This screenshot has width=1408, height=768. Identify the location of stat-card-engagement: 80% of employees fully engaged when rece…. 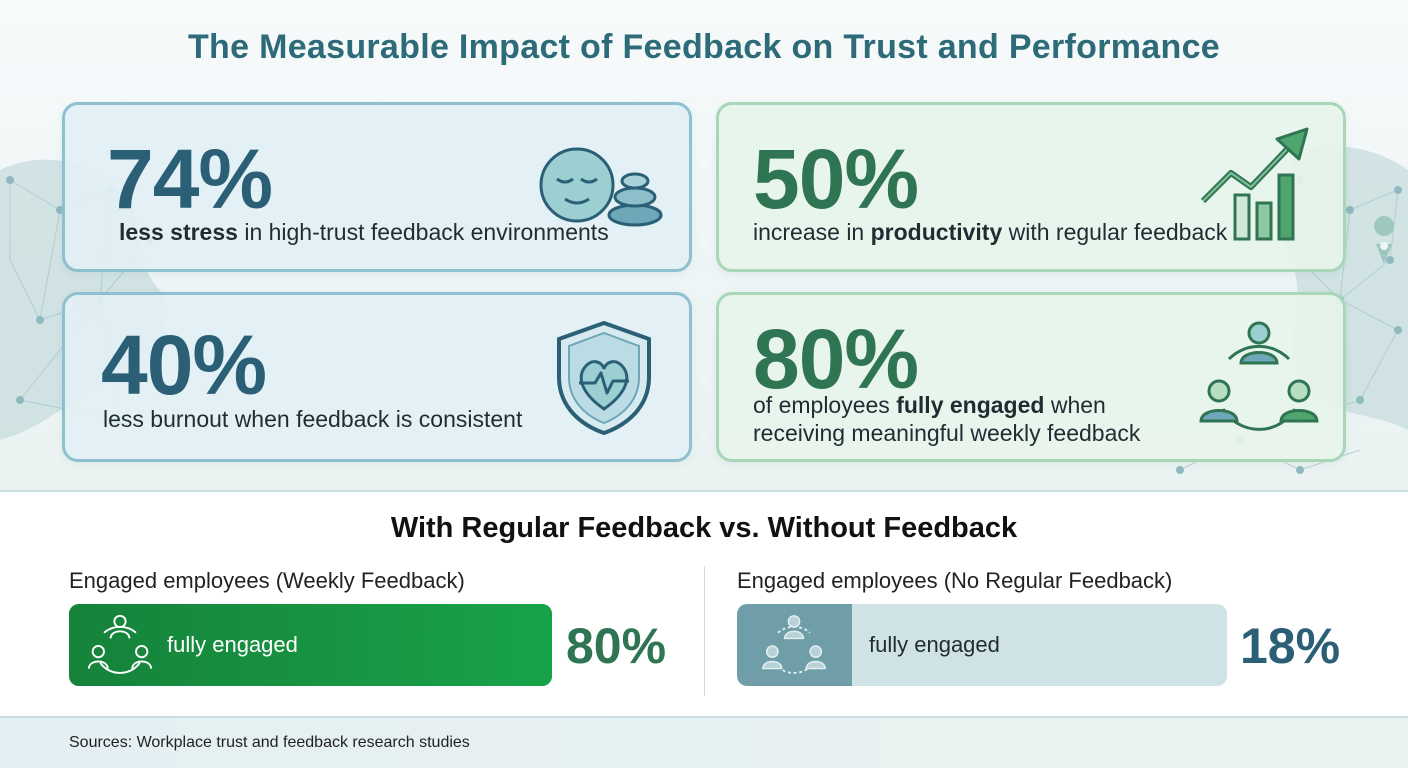
(1031, 377).